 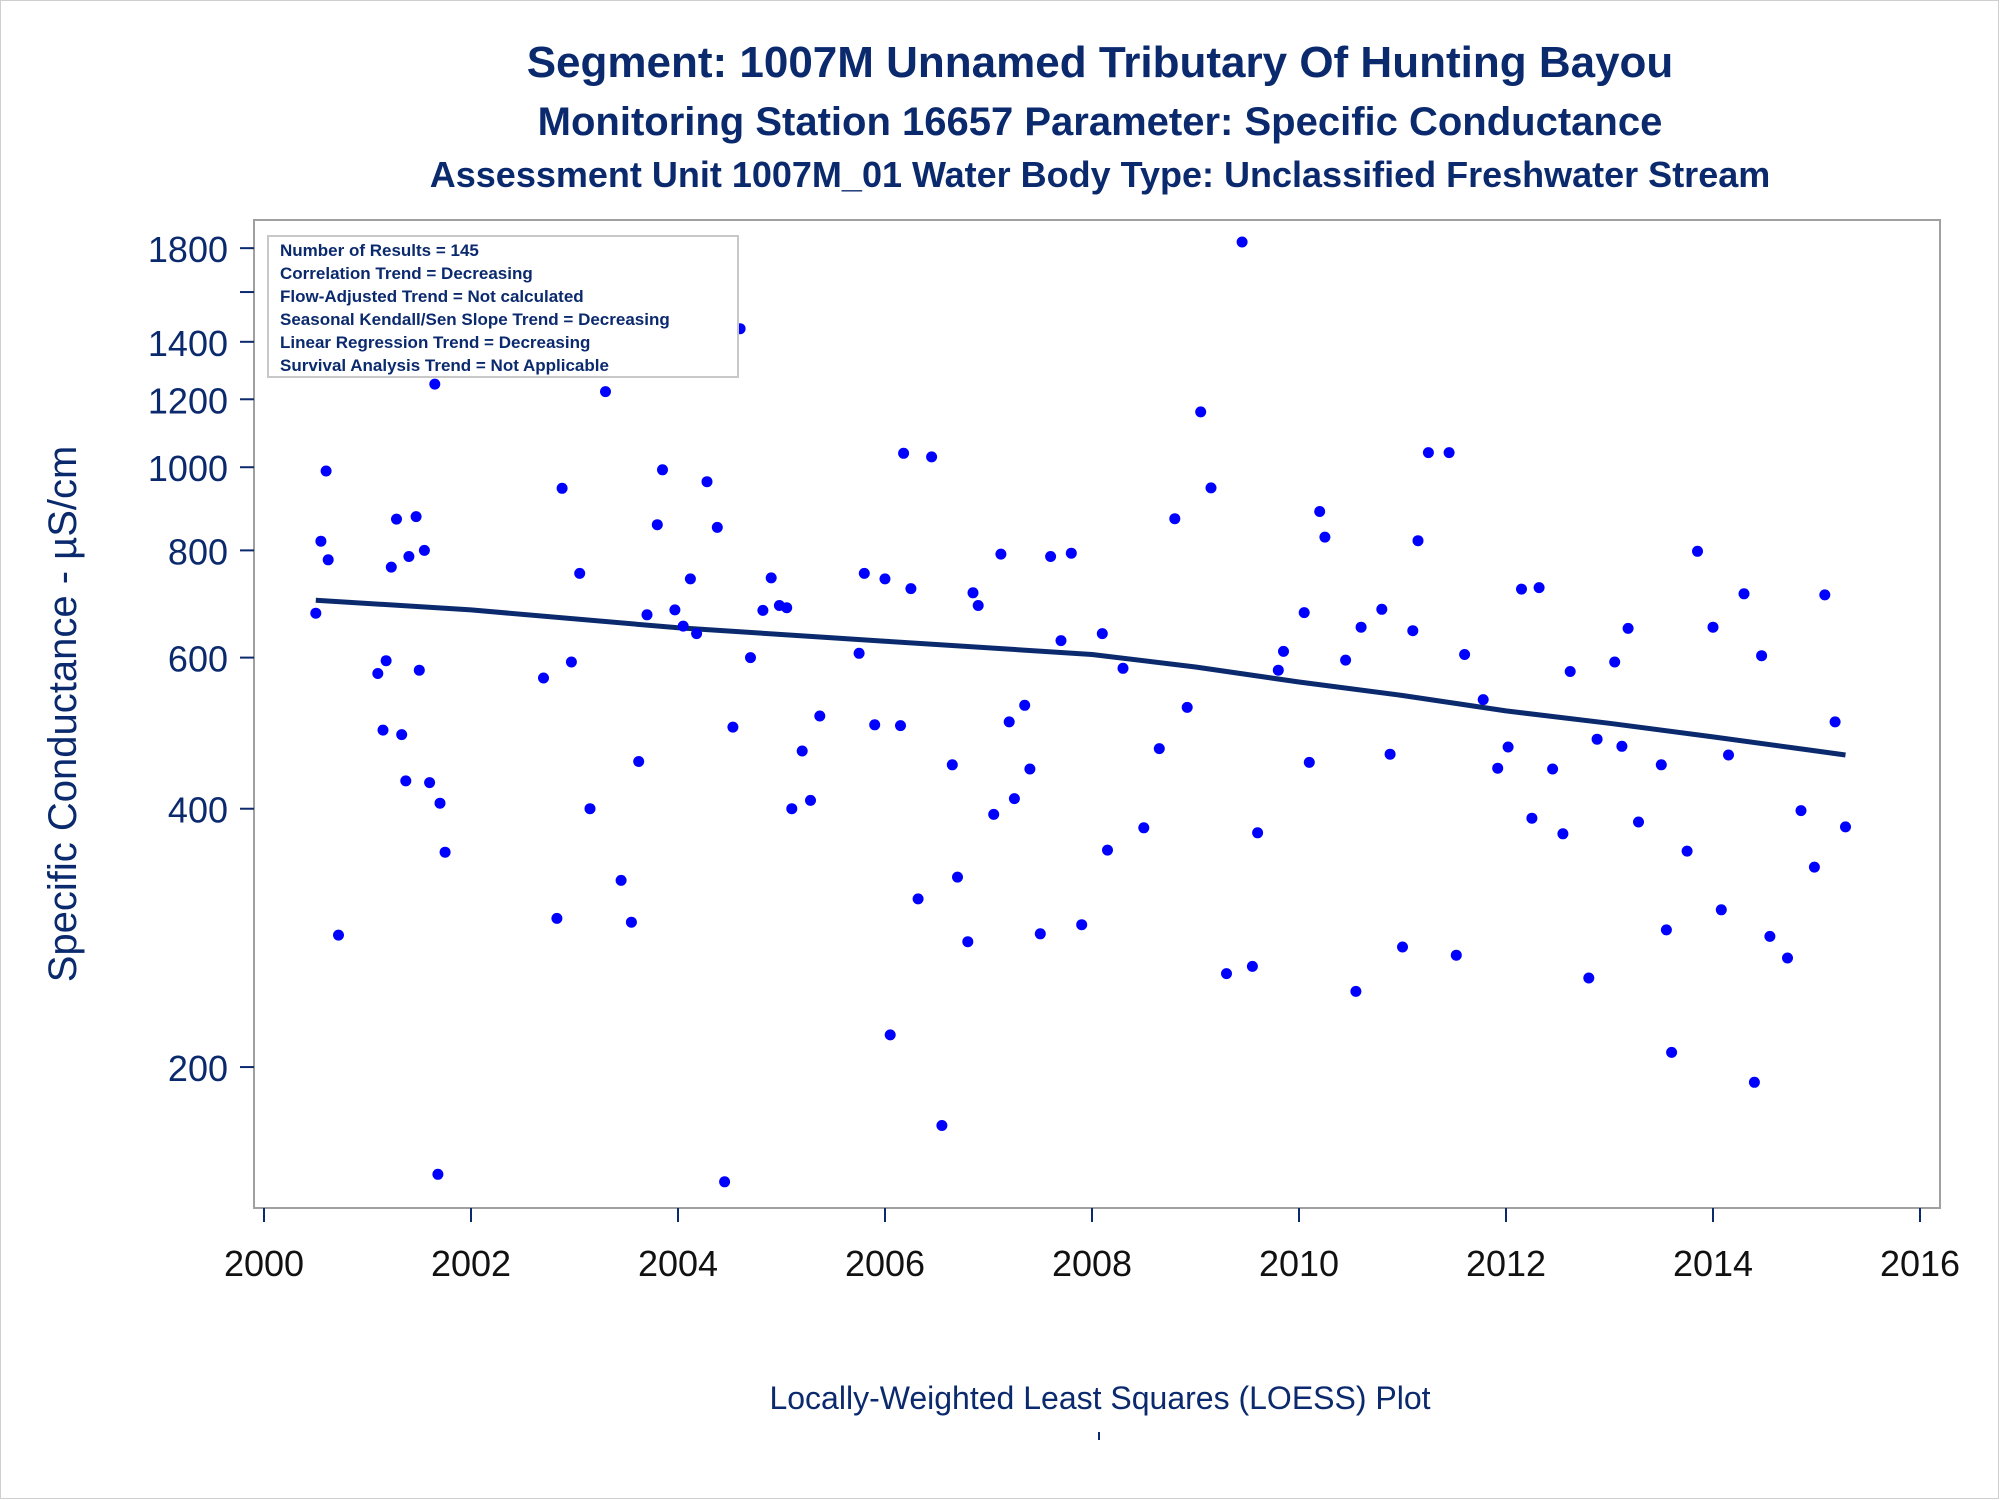 I want to click on trend-summary-frame, so click(x=503, y=306).